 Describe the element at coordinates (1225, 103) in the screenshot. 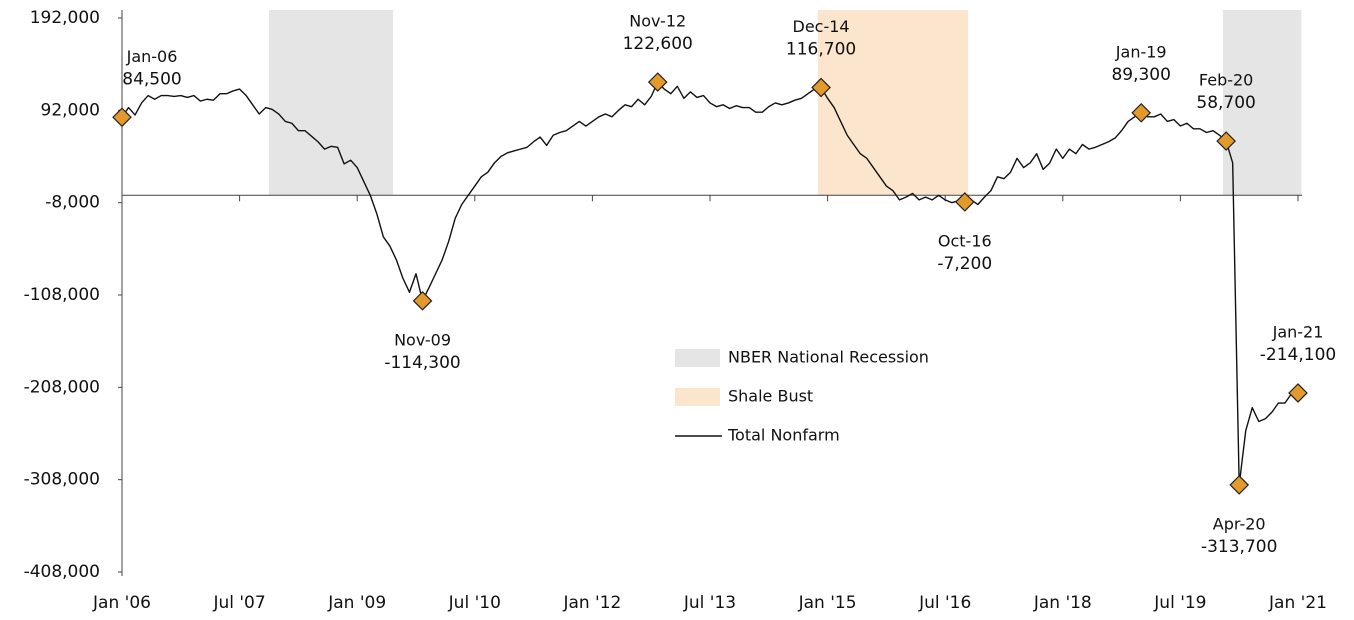

I see `annotation-value: 58,700` at that location.